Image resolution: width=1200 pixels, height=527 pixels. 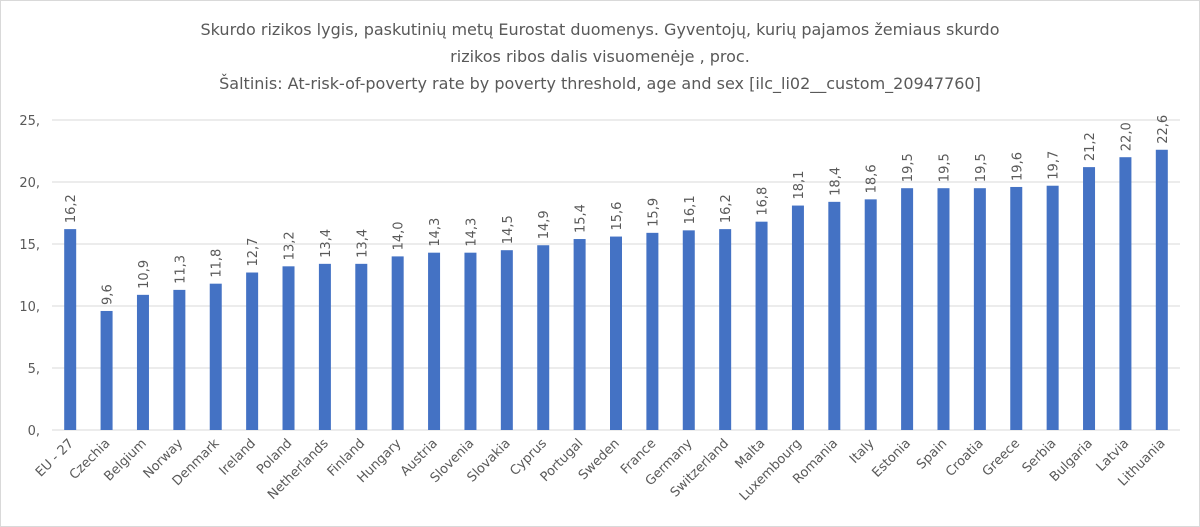 What do you see at coordinates (1054, 165) in the screenshot?
I see `data-label: 19,7` at bounding box center [1054, 165].